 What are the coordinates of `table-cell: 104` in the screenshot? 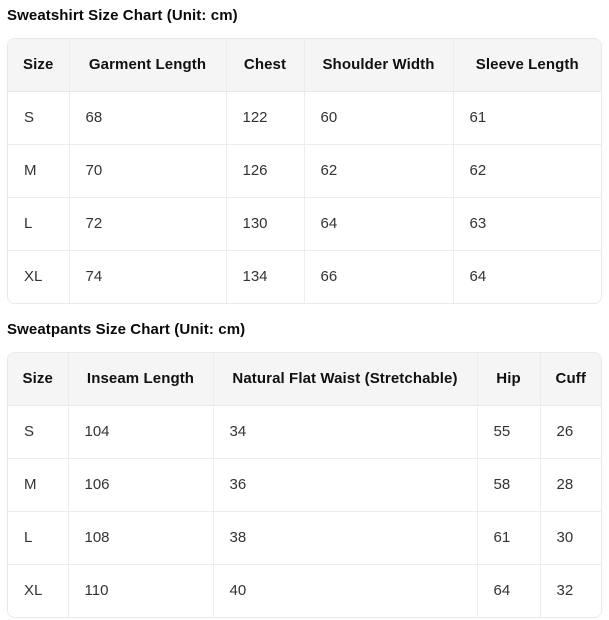 It's located at (141, 432).